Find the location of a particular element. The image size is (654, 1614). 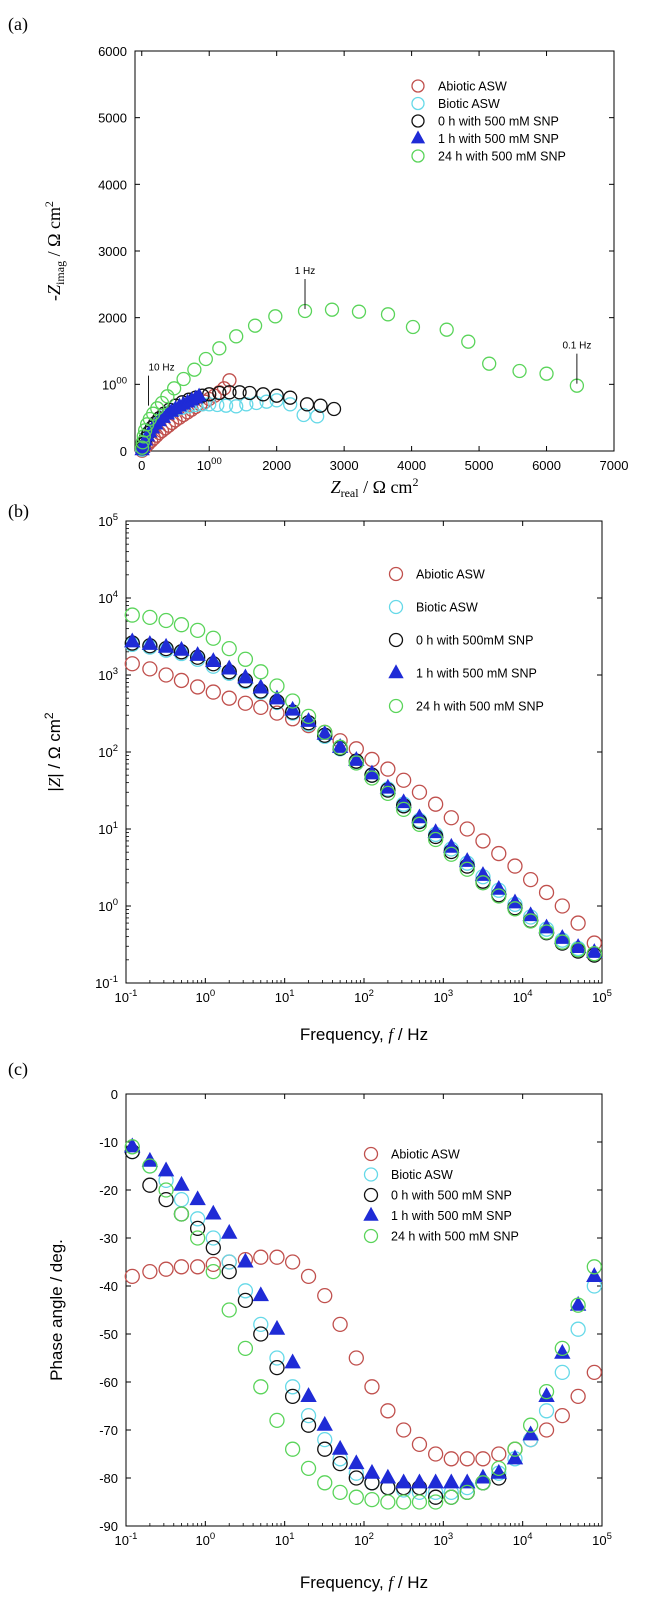

y-tick-label: -10 is located at coordinates (108, 1142).